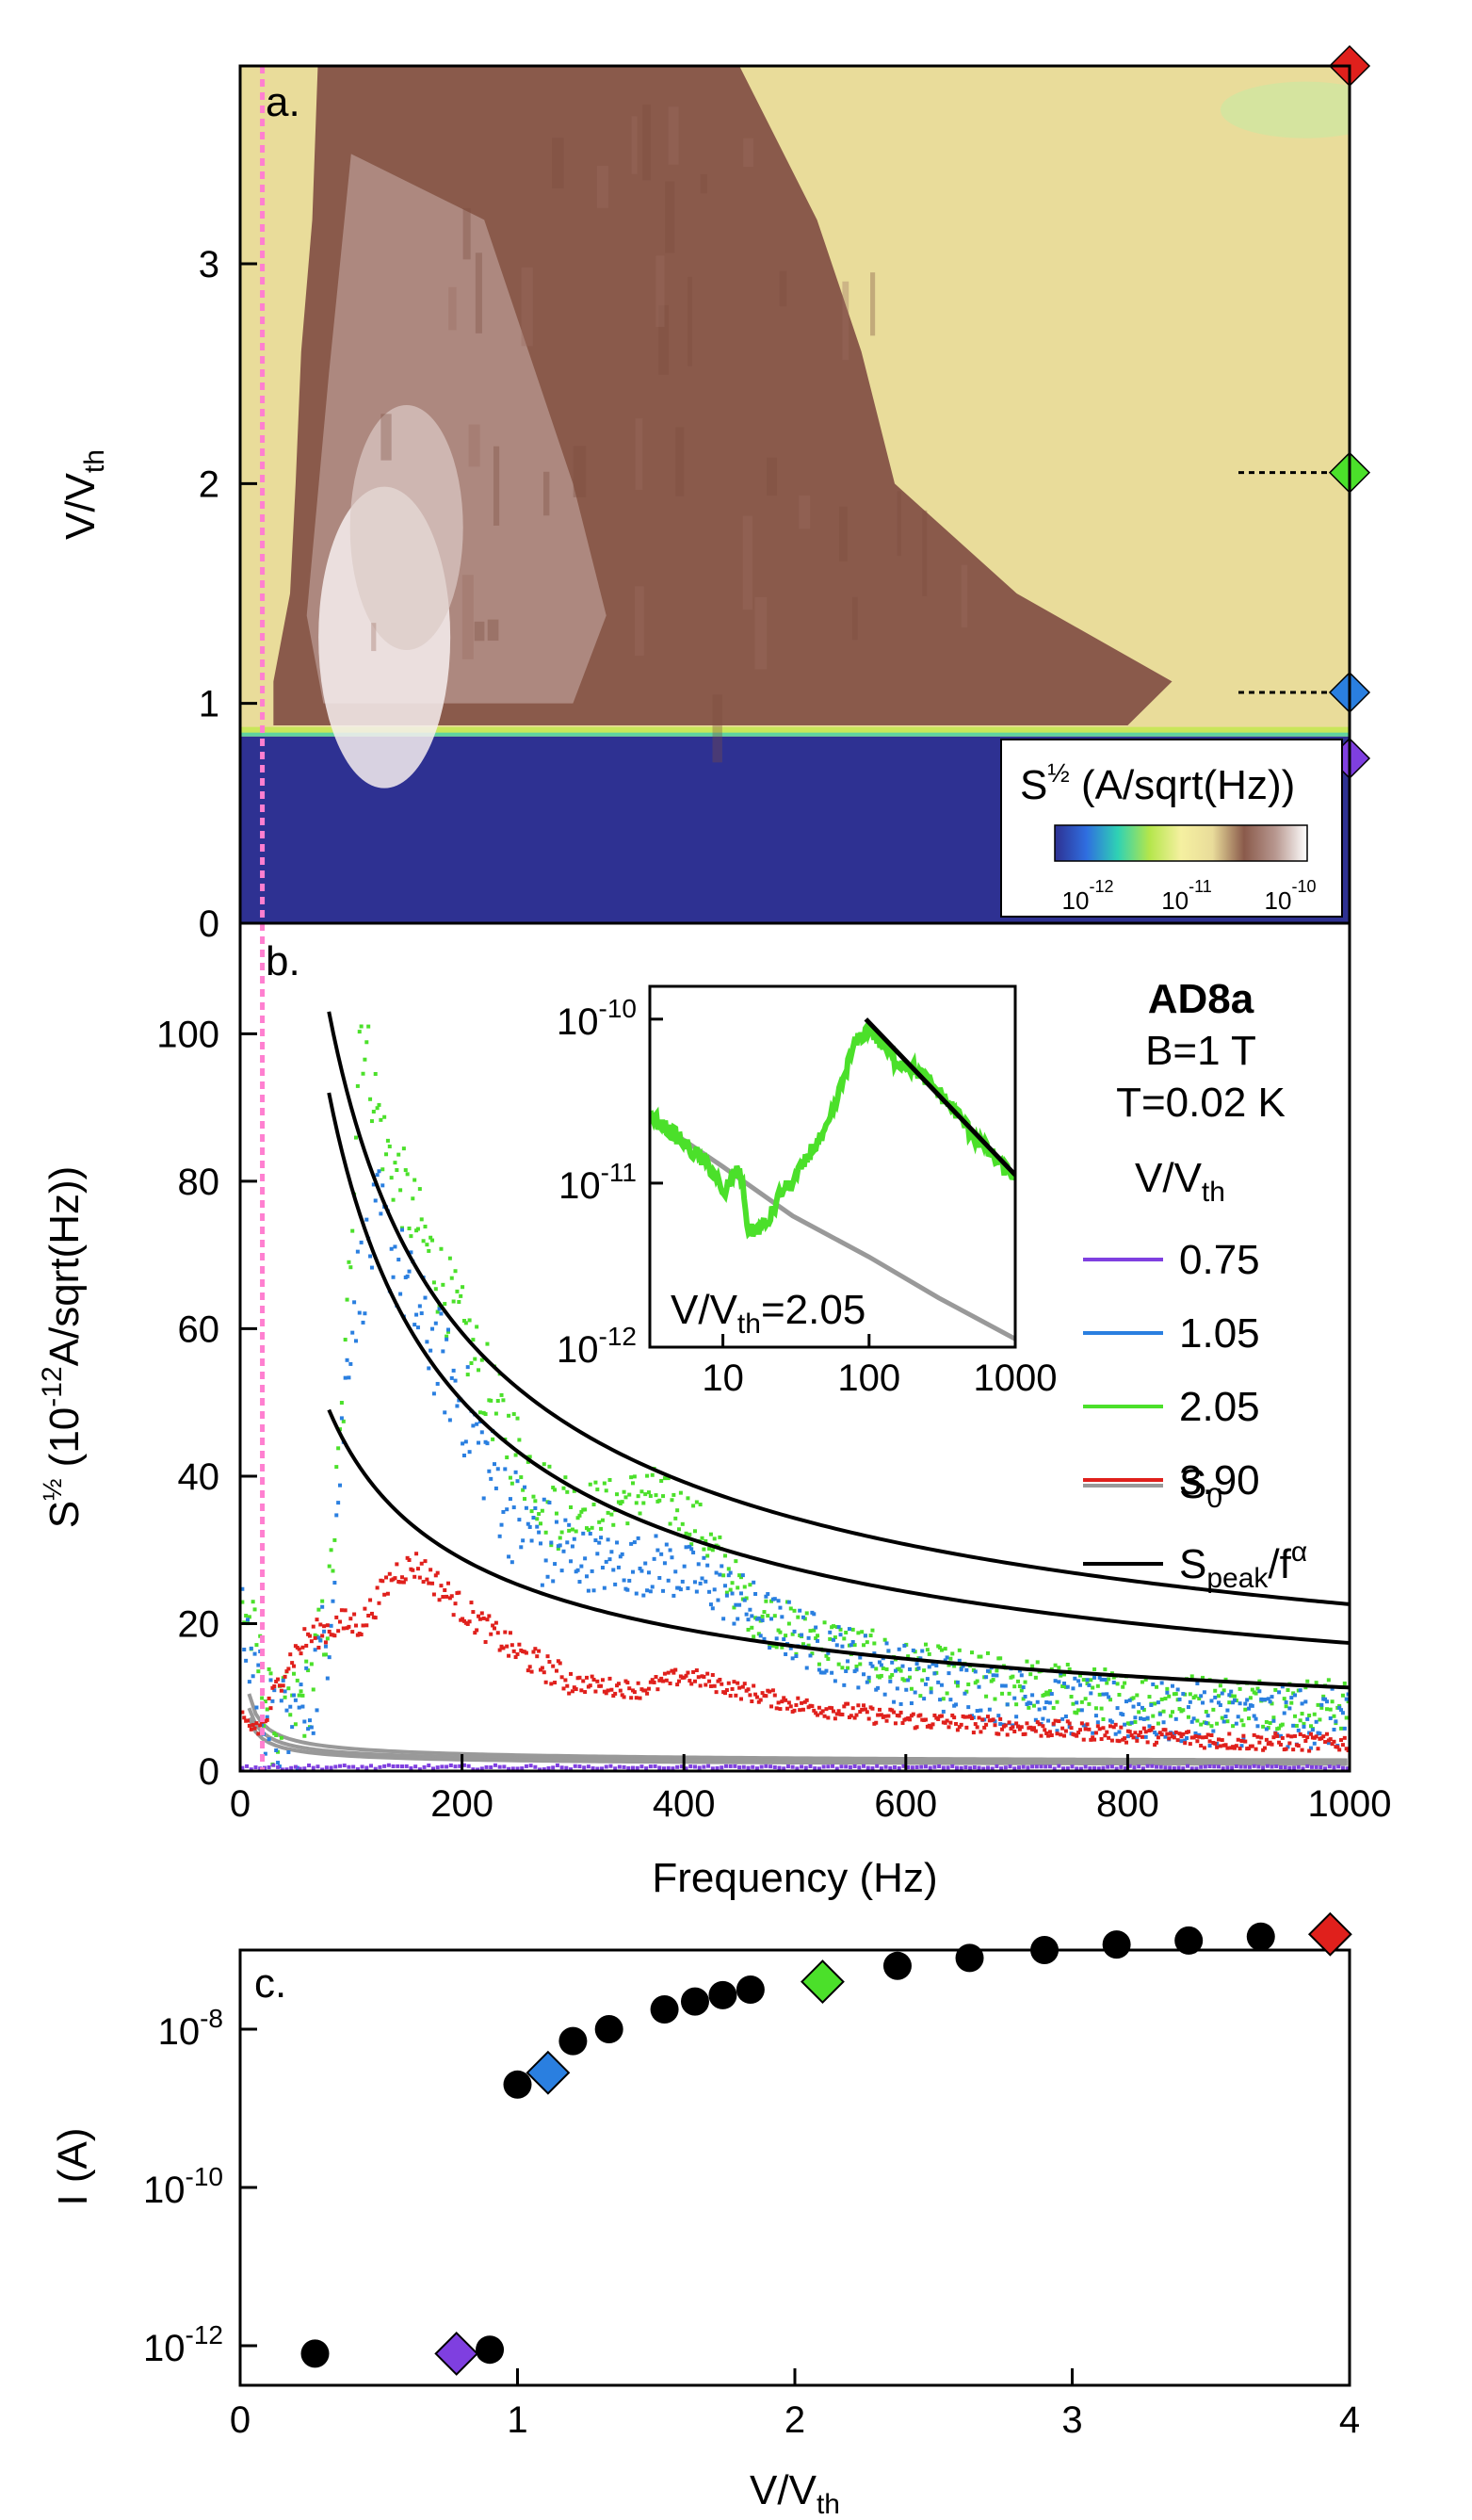 The height and width of the screenshot is (2520, 1472). I want to click on b-xtick-label: 0, so click(241, 1804).